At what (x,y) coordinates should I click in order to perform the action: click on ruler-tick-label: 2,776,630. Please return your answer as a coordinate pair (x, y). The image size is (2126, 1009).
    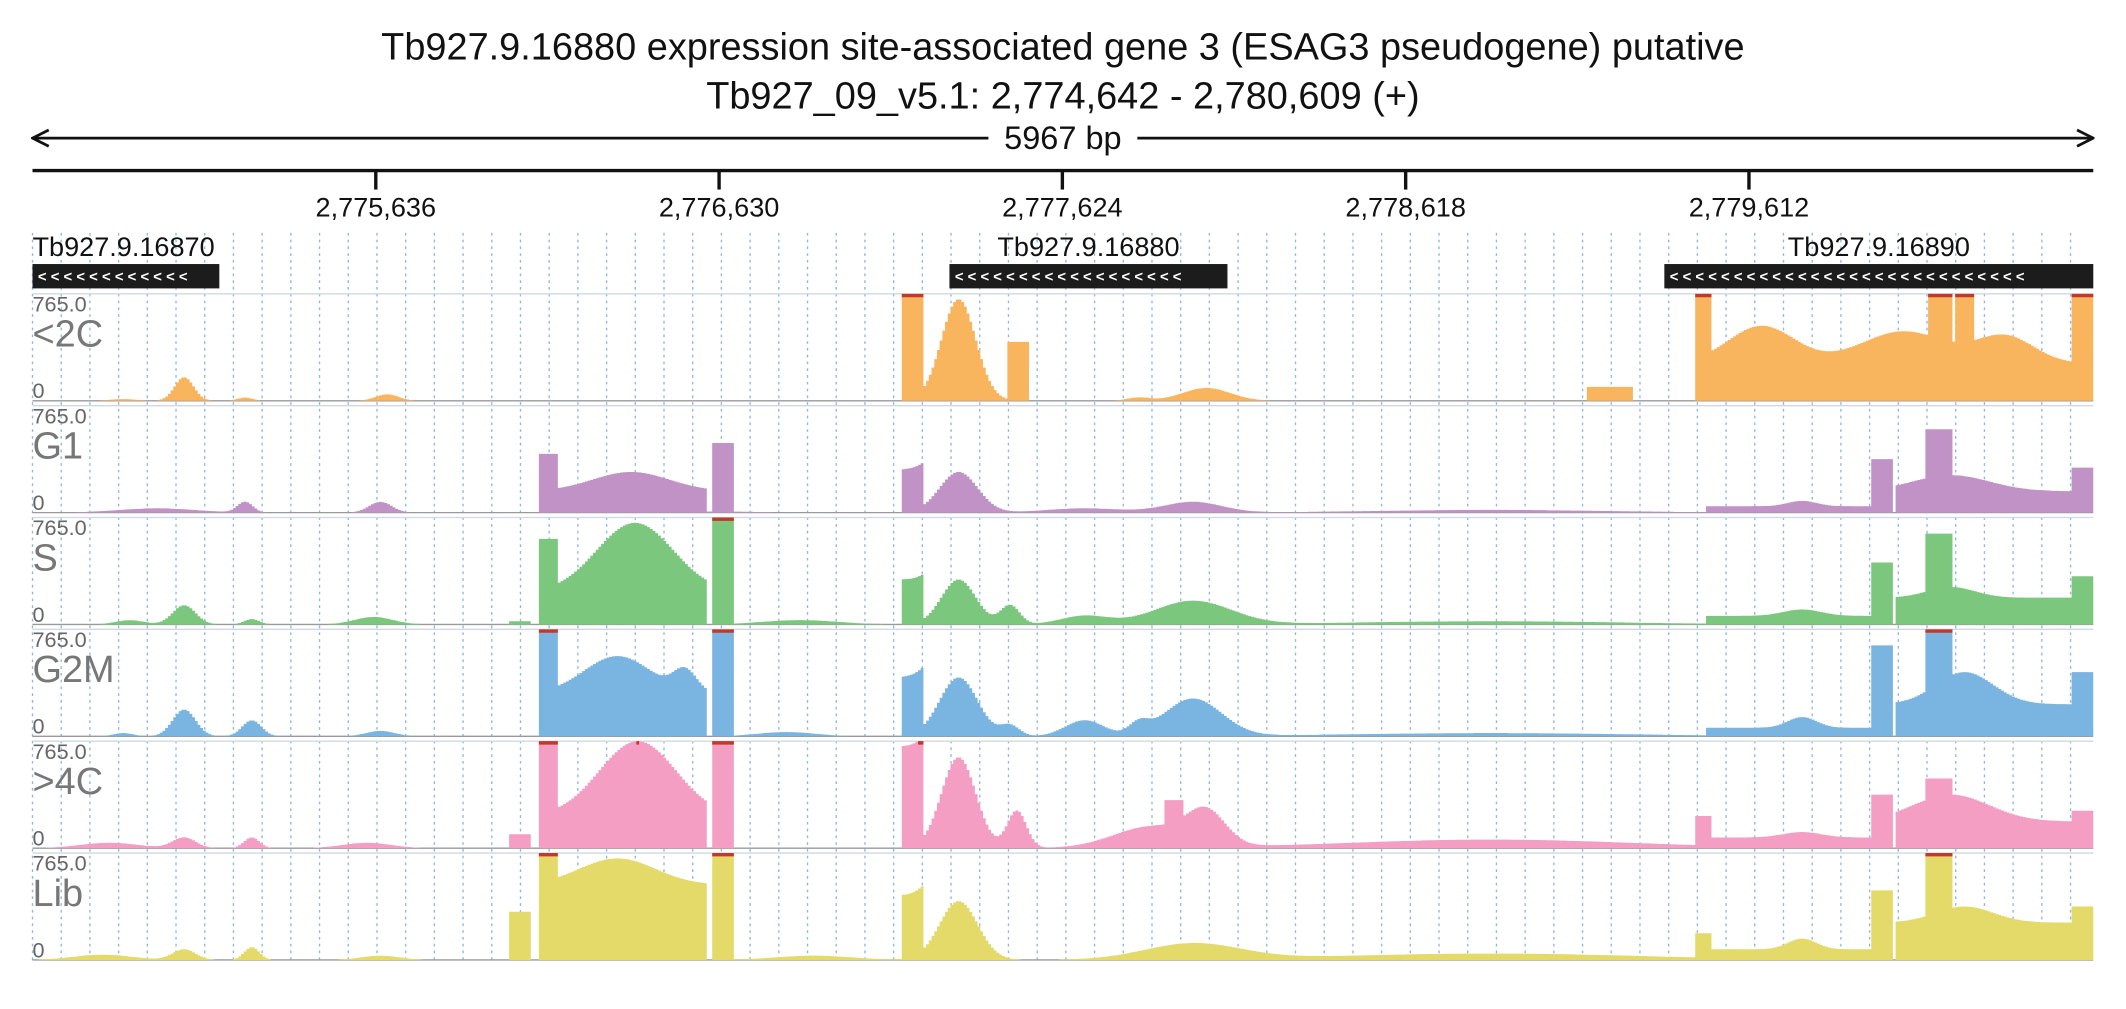
    Looking at the image, I should click on (719, 207).